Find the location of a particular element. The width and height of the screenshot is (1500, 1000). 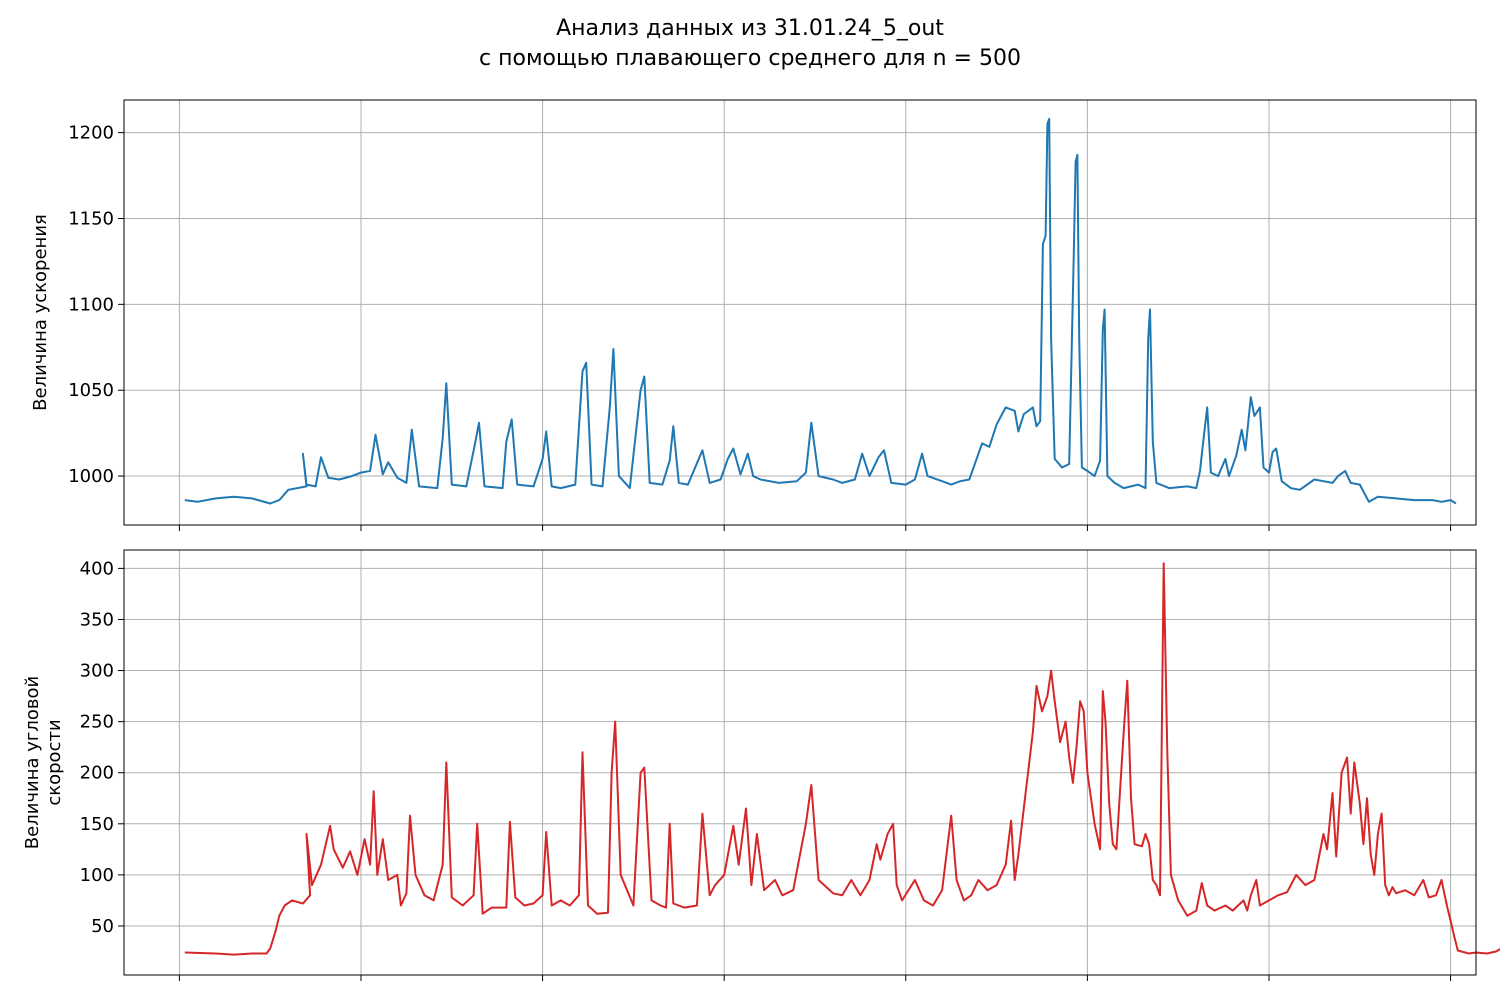

y-tick-label: 50 is located at coordinates (102, 926).